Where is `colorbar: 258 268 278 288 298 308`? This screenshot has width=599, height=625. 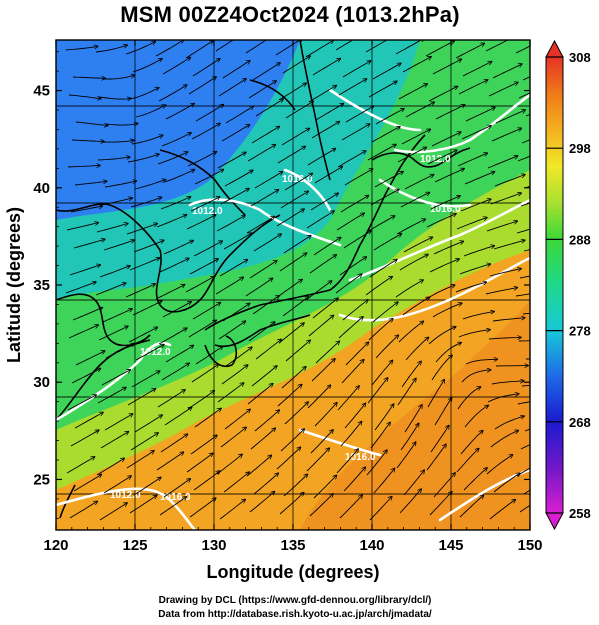
colorbar: 258 268 278 288 298 308 is located at coordinates (568, 285).